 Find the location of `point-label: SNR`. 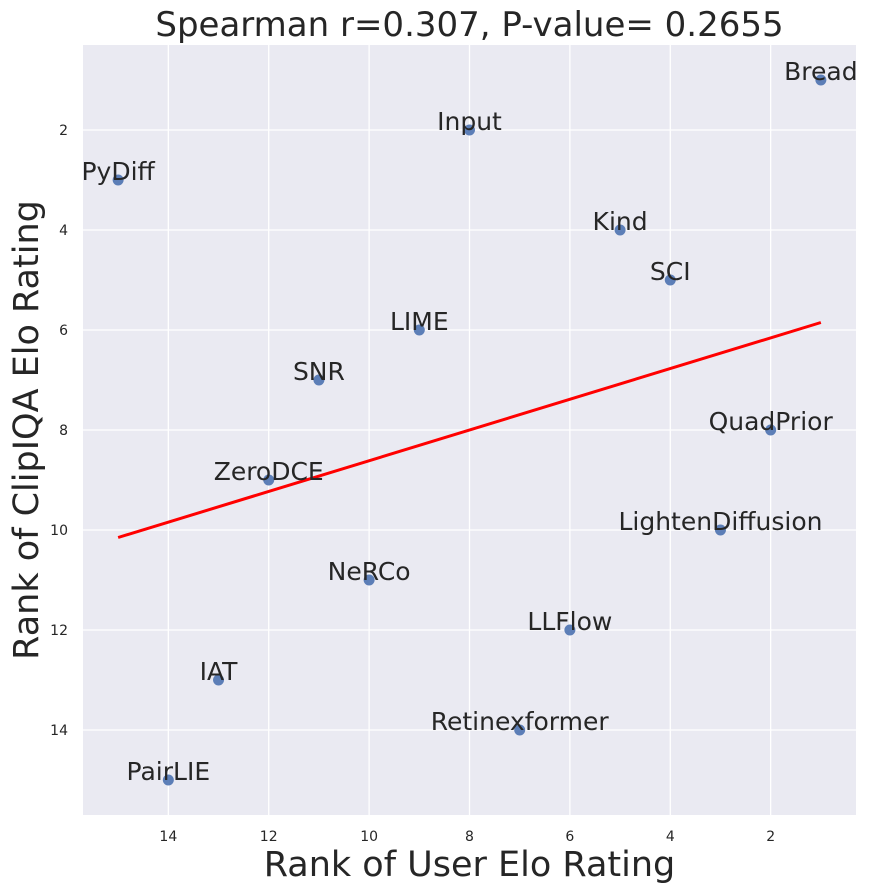

point-label: SNR is located at coordinates (319, 371).